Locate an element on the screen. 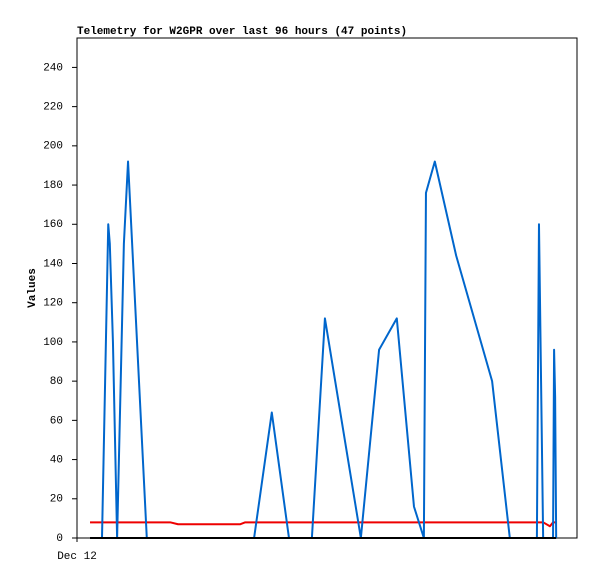  y-tick-label: 200 is located at coordinates (53, 147).